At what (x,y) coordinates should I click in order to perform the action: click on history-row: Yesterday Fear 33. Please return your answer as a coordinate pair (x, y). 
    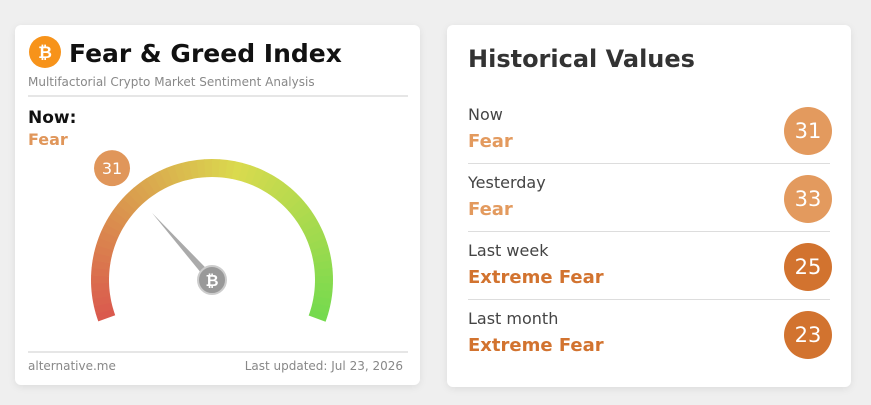
    Looking at the image, I should click on (650, 207).